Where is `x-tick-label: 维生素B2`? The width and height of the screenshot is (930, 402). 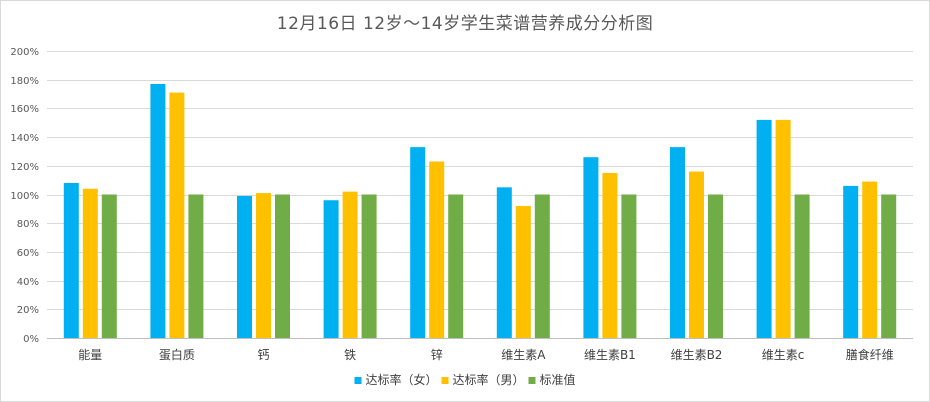
x-tick-label: 维生素B2 is located at coordinates (697, 355).